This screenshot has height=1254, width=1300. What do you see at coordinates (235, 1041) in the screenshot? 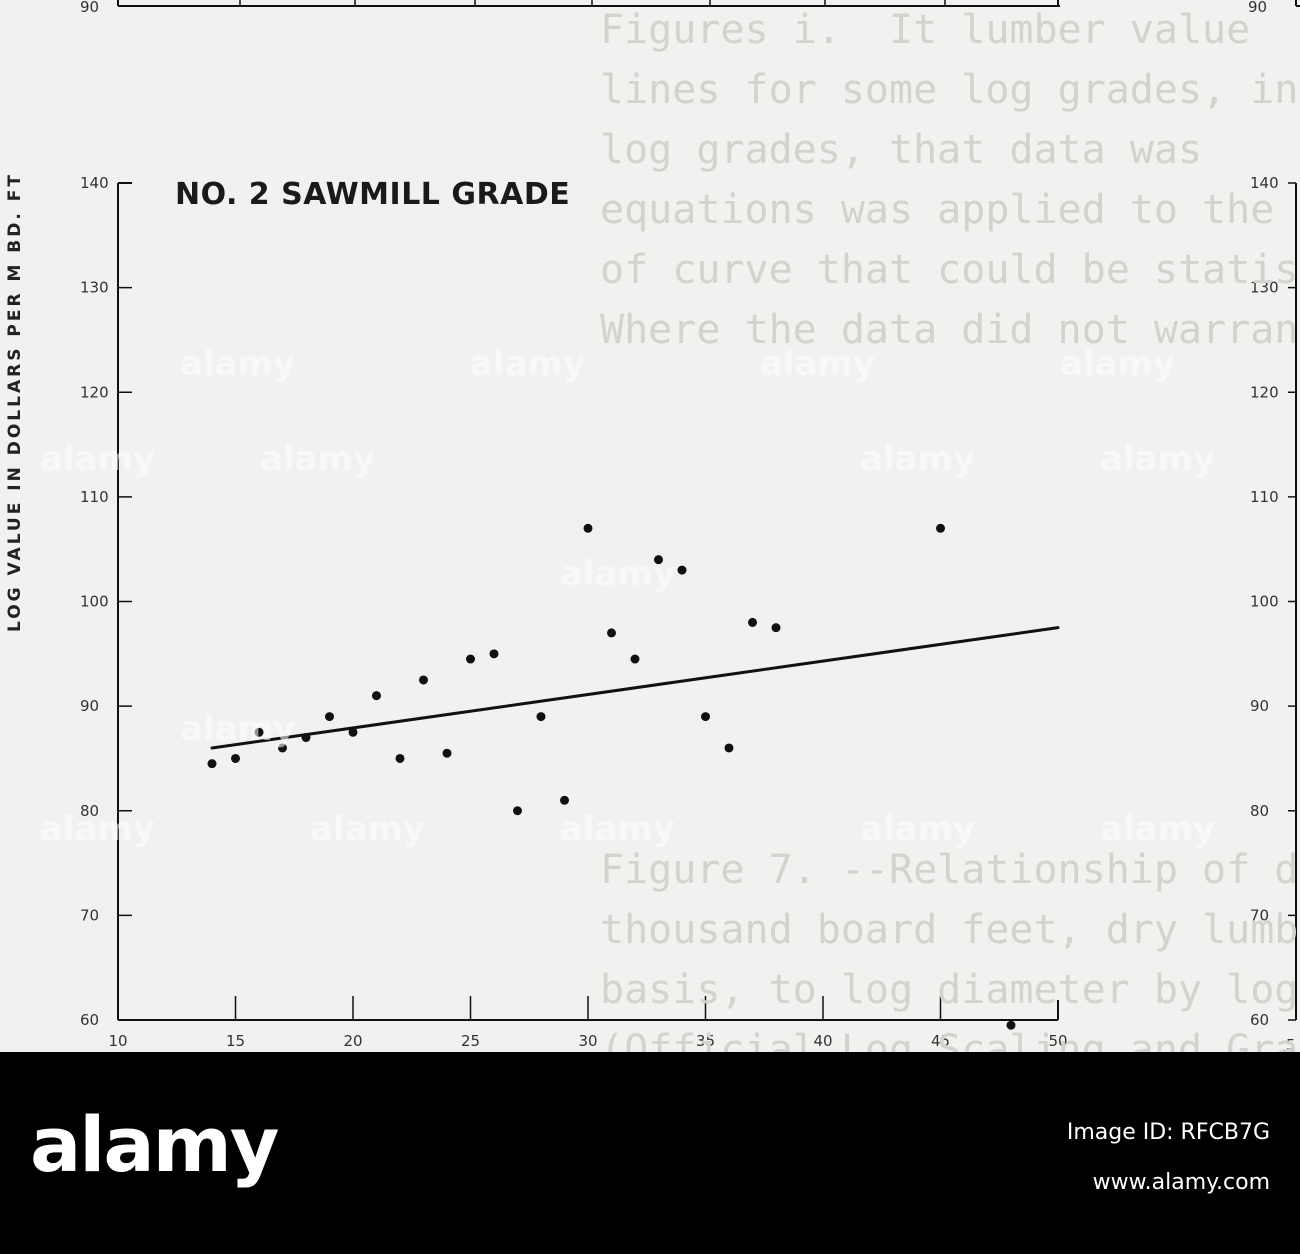
I see `x-tick-label: 15` at bounding box center [235, 1041].